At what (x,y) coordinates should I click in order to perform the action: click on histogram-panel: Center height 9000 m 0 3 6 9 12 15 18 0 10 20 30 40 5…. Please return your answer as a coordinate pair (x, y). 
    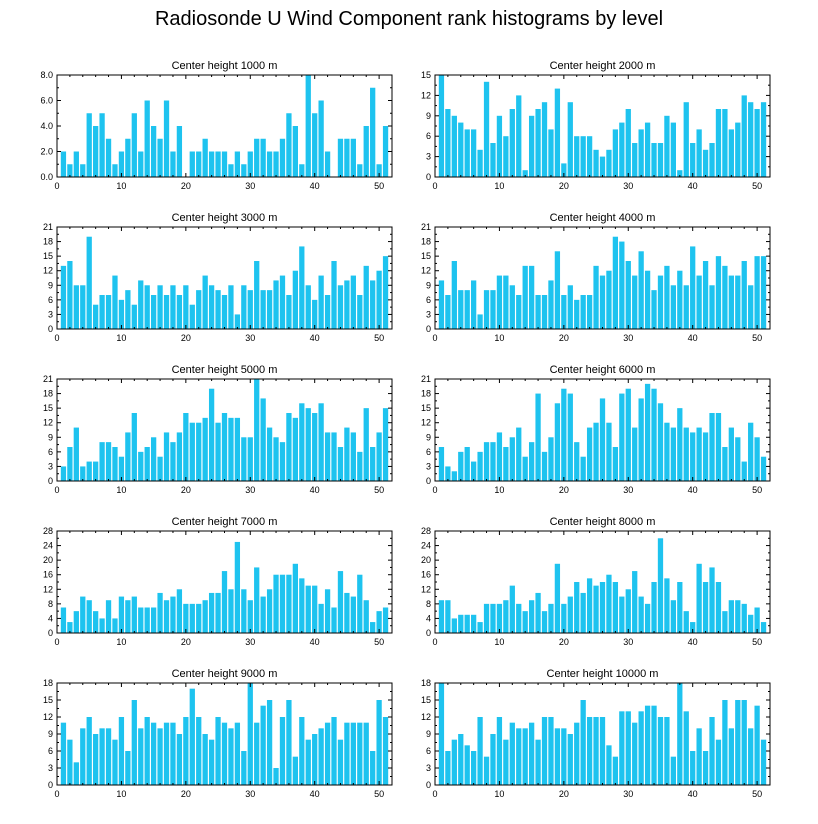
    Looking at the image, I should click on (218, 733).